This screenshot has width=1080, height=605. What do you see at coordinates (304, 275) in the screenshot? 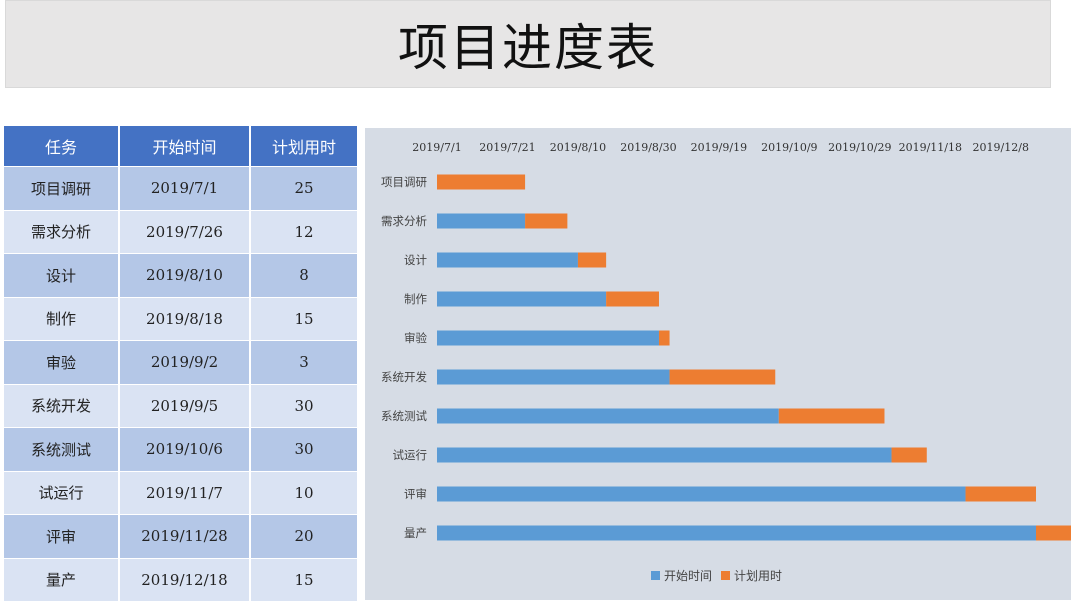
I see `duration-cell: 8` at bounding box center [304, 275].